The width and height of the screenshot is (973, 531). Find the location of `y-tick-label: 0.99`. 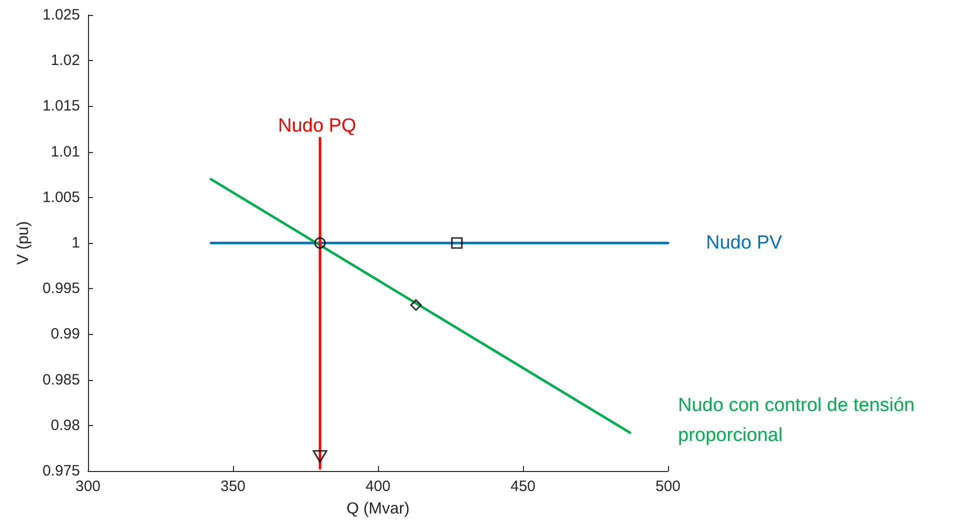

y-tick-label: 0.99 is located at coordinates (65, 334).